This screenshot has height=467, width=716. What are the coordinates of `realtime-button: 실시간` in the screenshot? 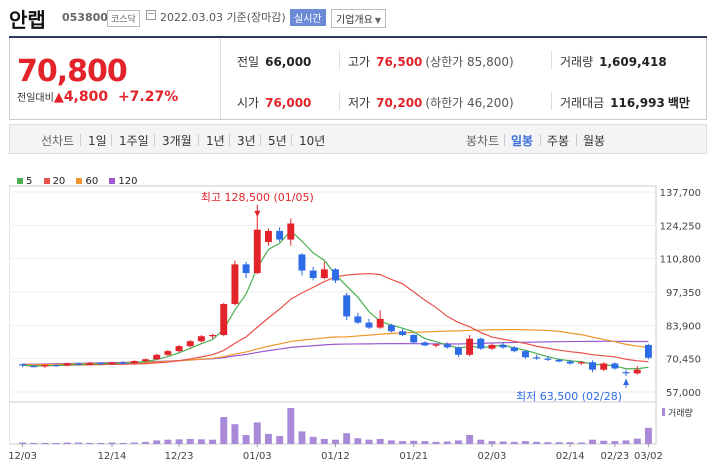 It's located at (308, 17).